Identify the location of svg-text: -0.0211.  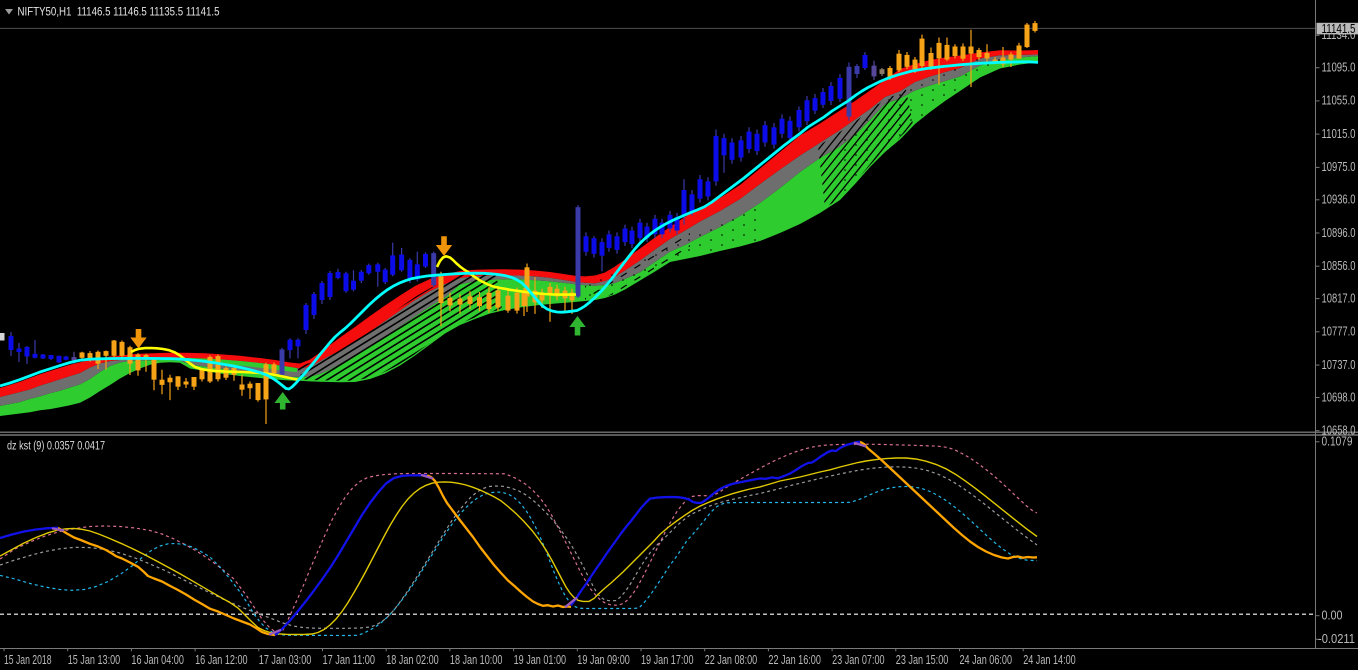
(1336, 639).